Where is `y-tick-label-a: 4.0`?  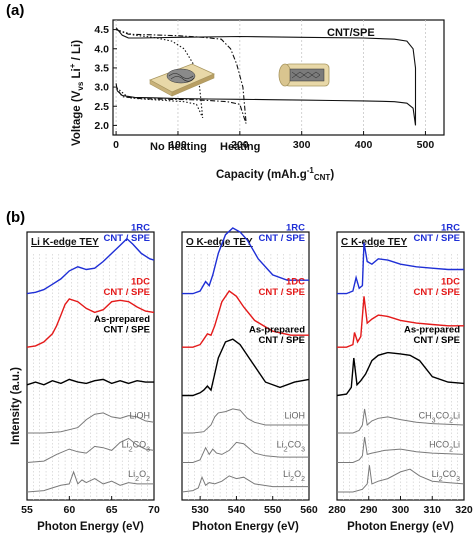 y-tick-label-a: 4.0 is located at coordinates (101, 49).